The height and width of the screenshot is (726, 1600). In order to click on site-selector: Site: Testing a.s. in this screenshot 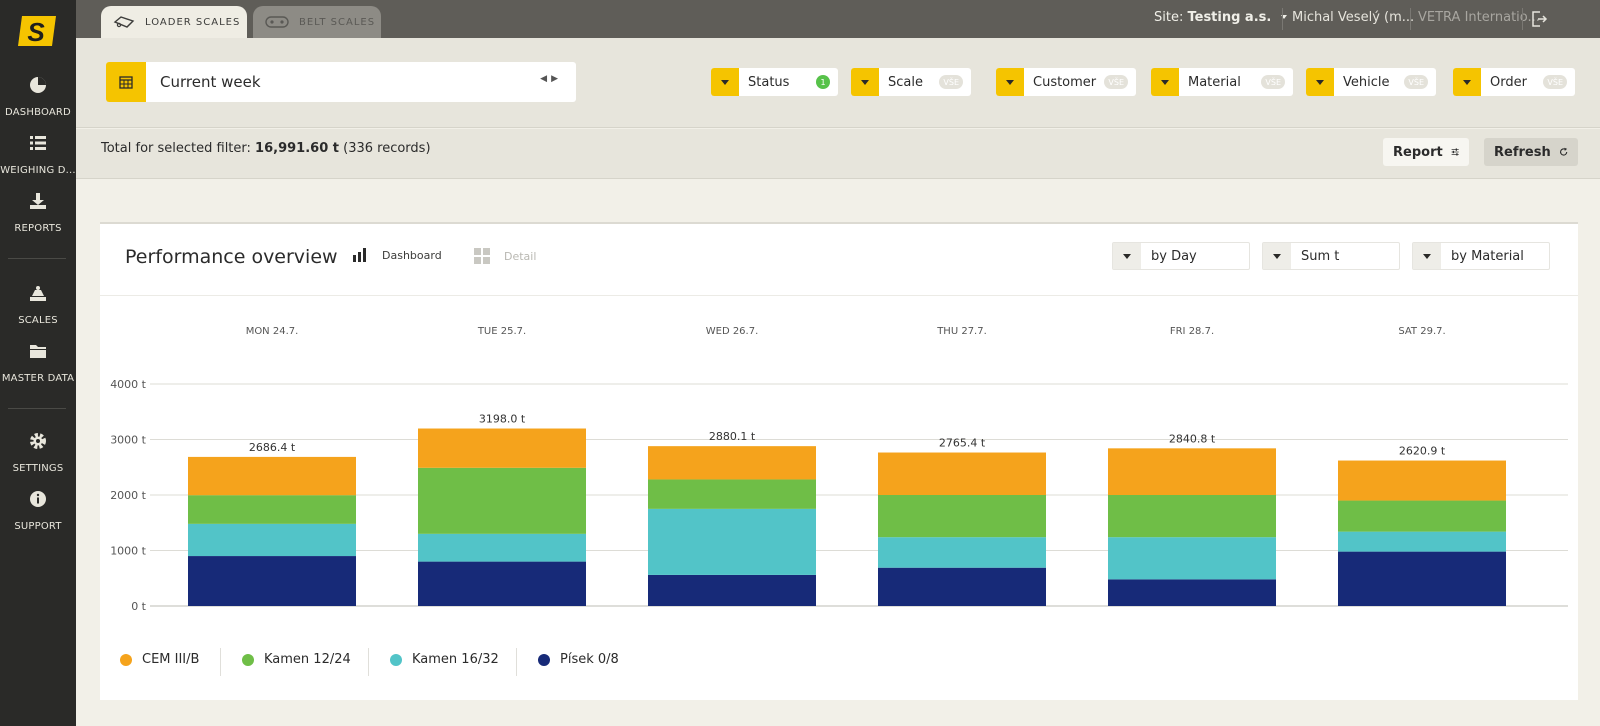, I will do `click(1221, 17)`.